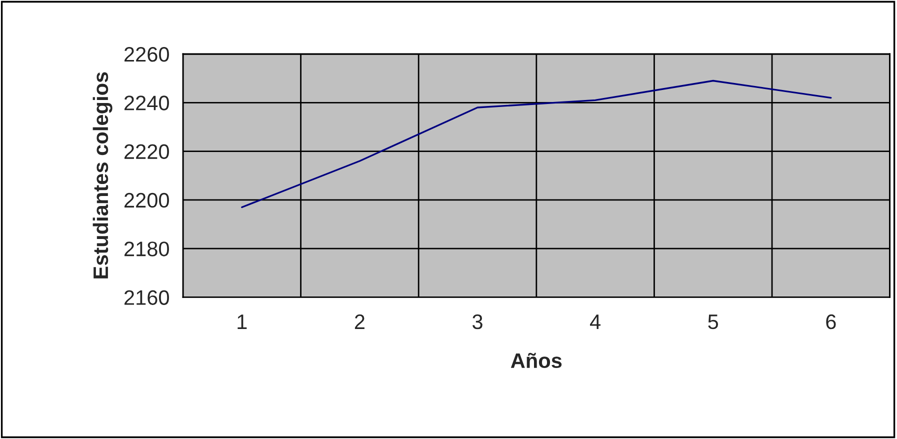  What do you see at coordinates (536, 360) in the screenshot?
I see `x-axis-title: Años` at bounding box center [536, 360].